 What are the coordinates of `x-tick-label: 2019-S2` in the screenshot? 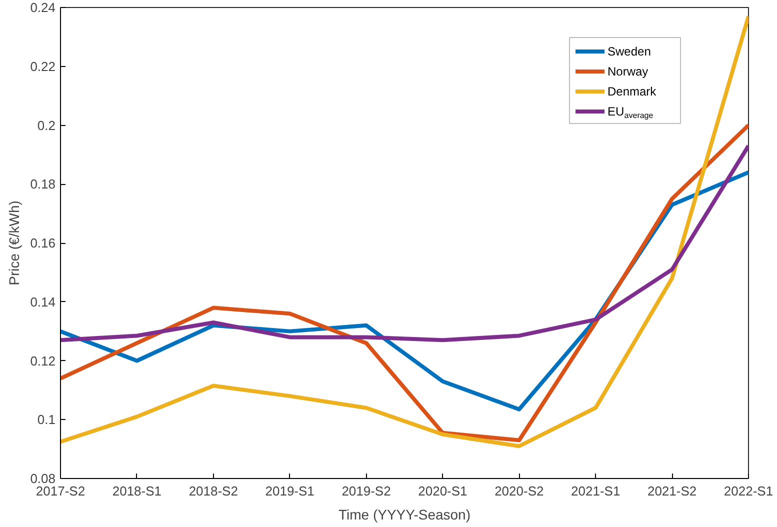 It's located at (366, 491).